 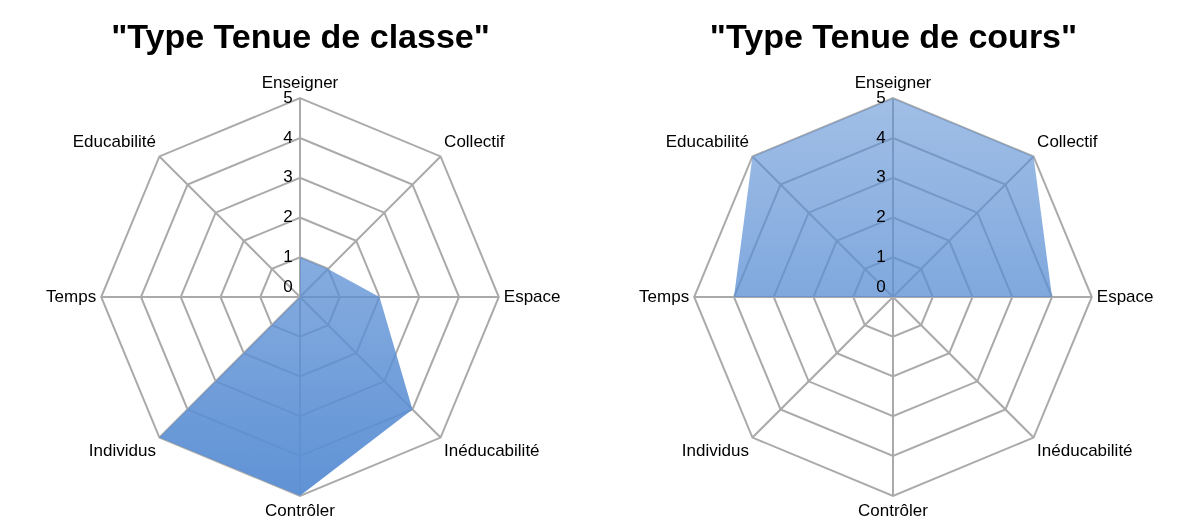 What do you see at coordinates (893, 35) in the screenshot?
I see `chart-title: "Type Tenue de cours"` at bounding box center [893, 35].